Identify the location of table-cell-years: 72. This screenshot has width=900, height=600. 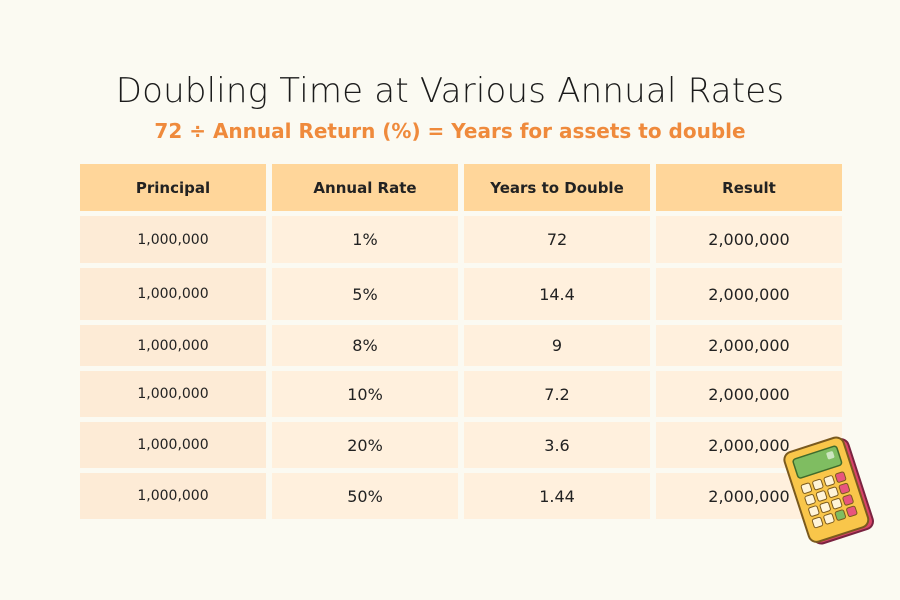
(557, 239).